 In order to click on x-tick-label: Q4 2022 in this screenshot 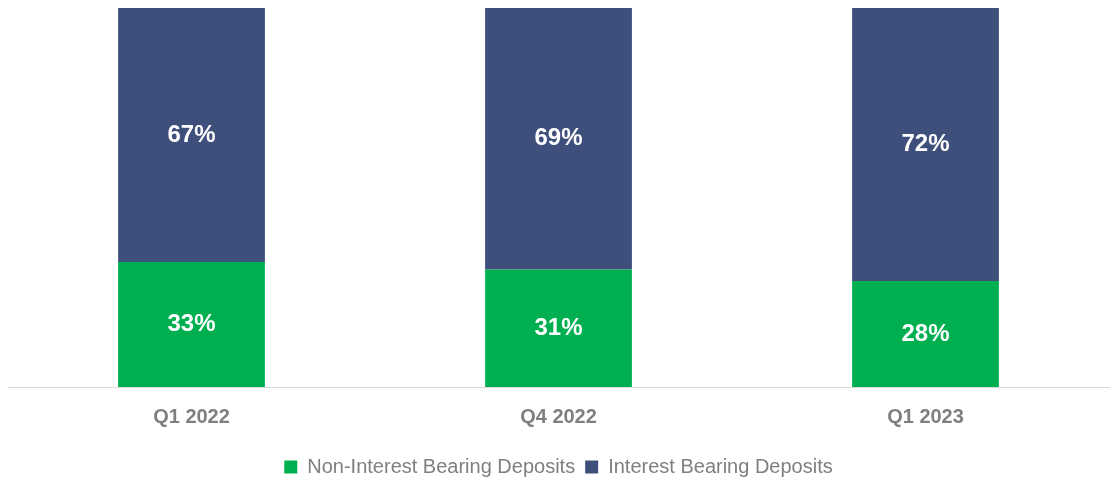, I will do `click(558, 415)`.